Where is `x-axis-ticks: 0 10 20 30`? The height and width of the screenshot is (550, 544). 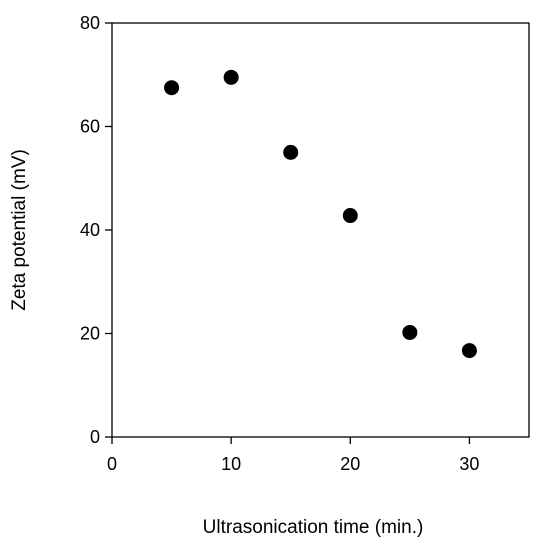
x-axis-ticks: 0 10 20 30 is located at coordinates (293, 455).